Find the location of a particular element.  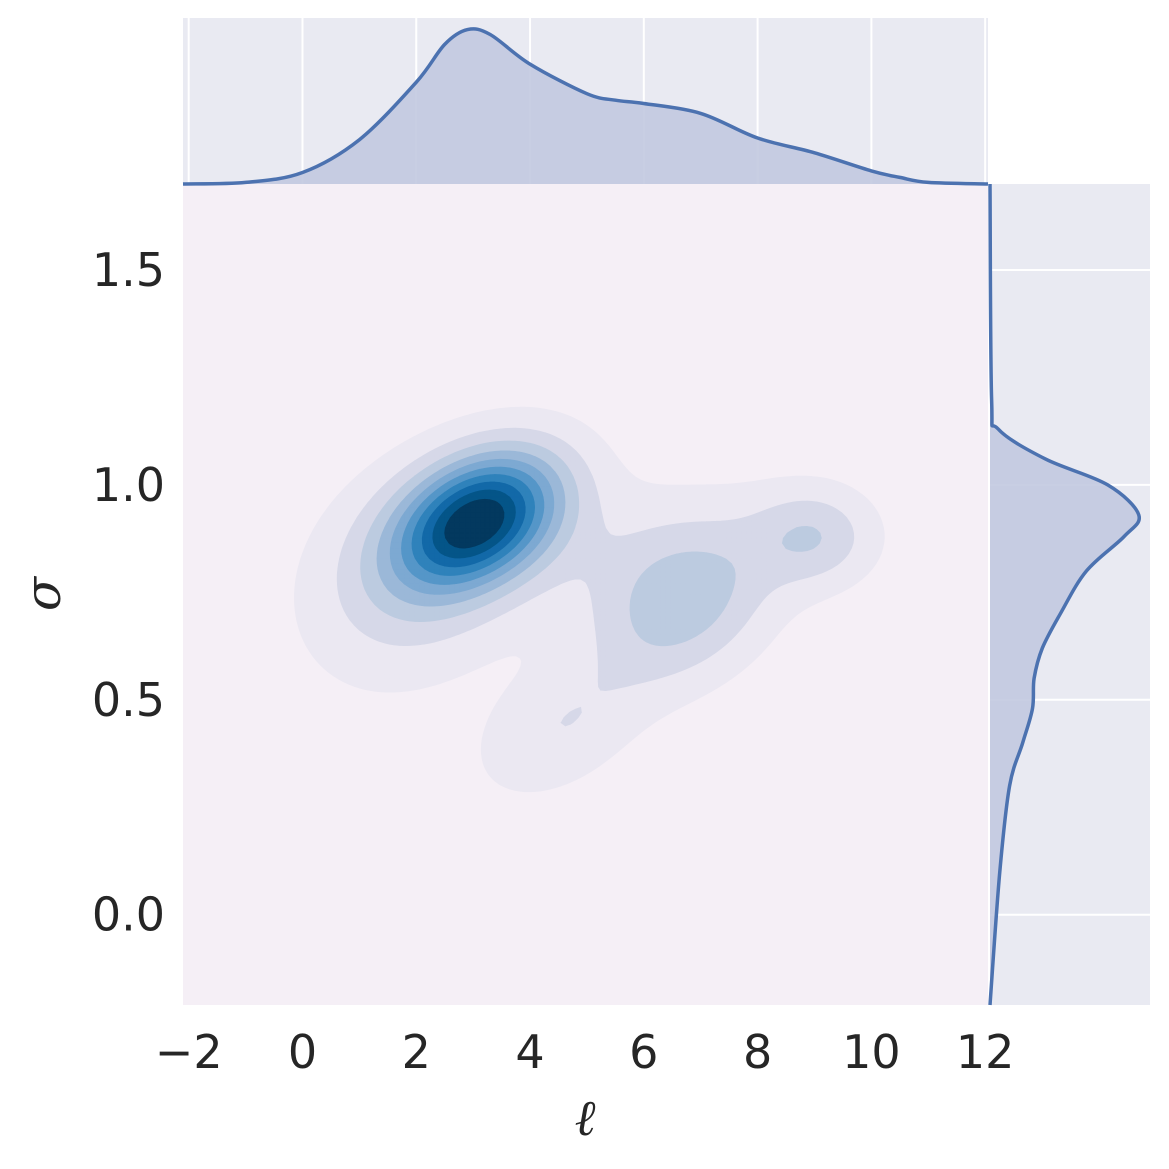

y-tick-label: 0.0 is located at coordinates (128, 915).